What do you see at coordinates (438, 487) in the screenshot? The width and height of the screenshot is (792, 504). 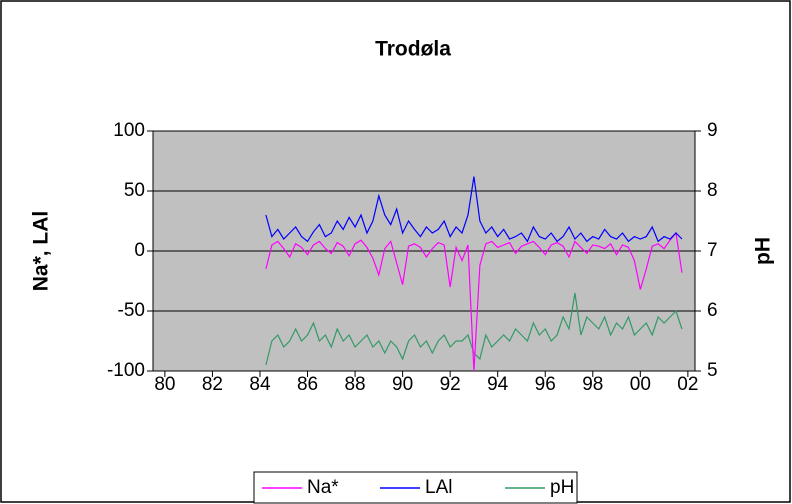 I see `legend-label: LAl` at bounding box center [438, 487].